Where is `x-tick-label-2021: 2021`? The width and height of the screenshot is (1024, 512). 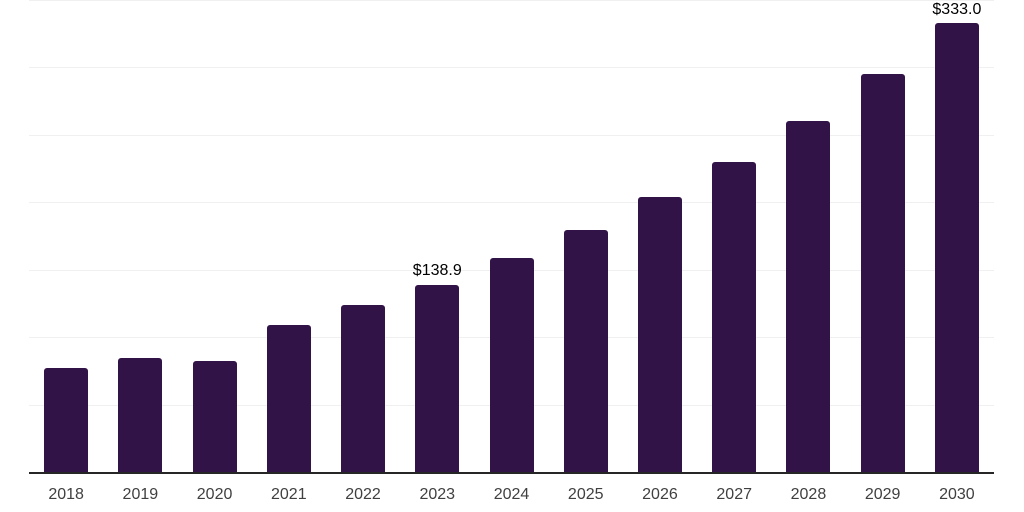 x-tick-label-2021: 2021 is located at coordinates (289, 494).